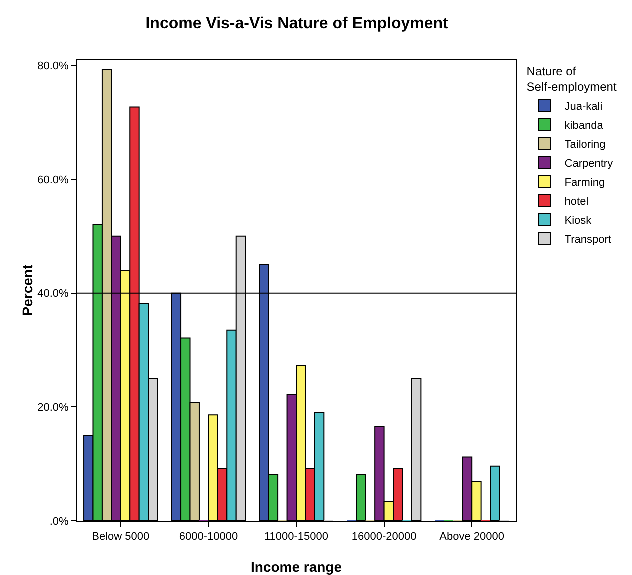 The width and height of the screenshot is (632, 575). I want to click on legend-label: kibanda, so click(584, 126).